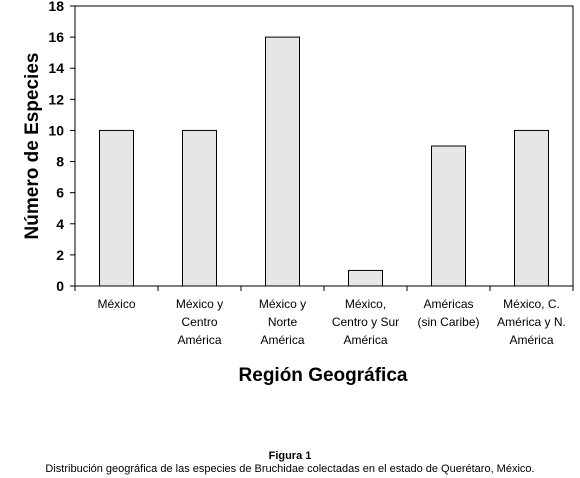 This screenshot has height=478, width=580. I want to click on x-category-label: Centro y Sur, so click(365, 322).